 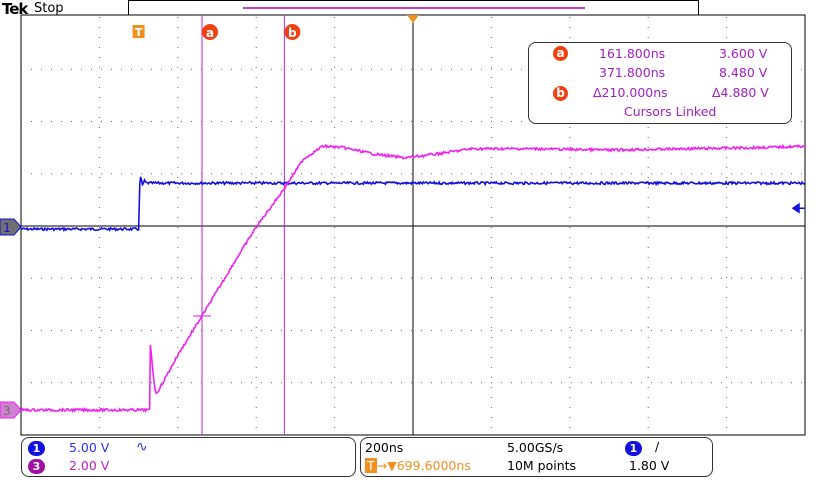 I want to click on ch3-scale: 2.00 V, so click(x=89, y=465).